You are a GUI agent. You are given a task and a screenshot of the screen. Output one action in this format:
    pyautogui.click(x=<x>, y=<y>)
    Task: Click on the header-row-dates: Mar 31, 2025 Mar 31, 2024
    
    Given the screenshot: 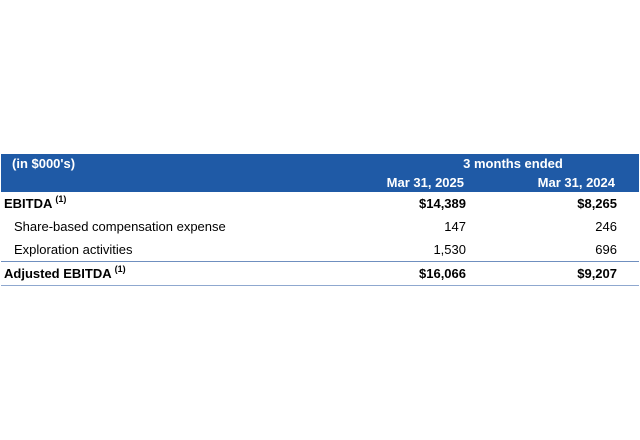 What is the action you would take?
    pyautogui.click(x=320, y=182)
    